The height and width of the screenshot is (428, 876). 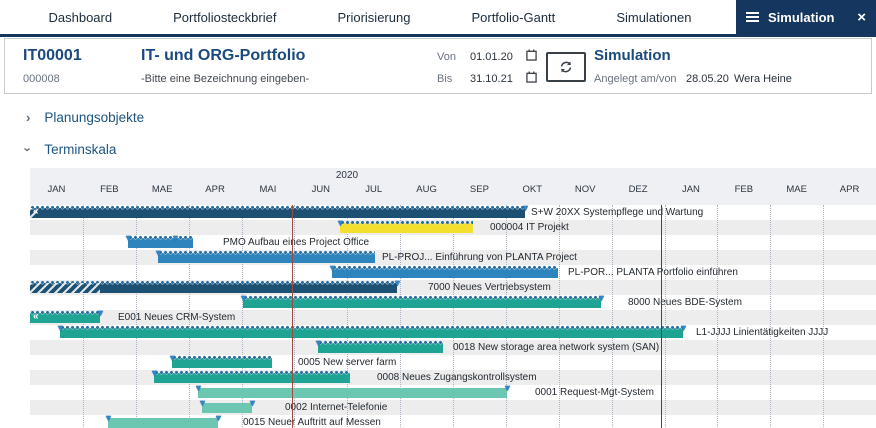 I want to click on month-label-8: AUG, so click(x=426, y=189).